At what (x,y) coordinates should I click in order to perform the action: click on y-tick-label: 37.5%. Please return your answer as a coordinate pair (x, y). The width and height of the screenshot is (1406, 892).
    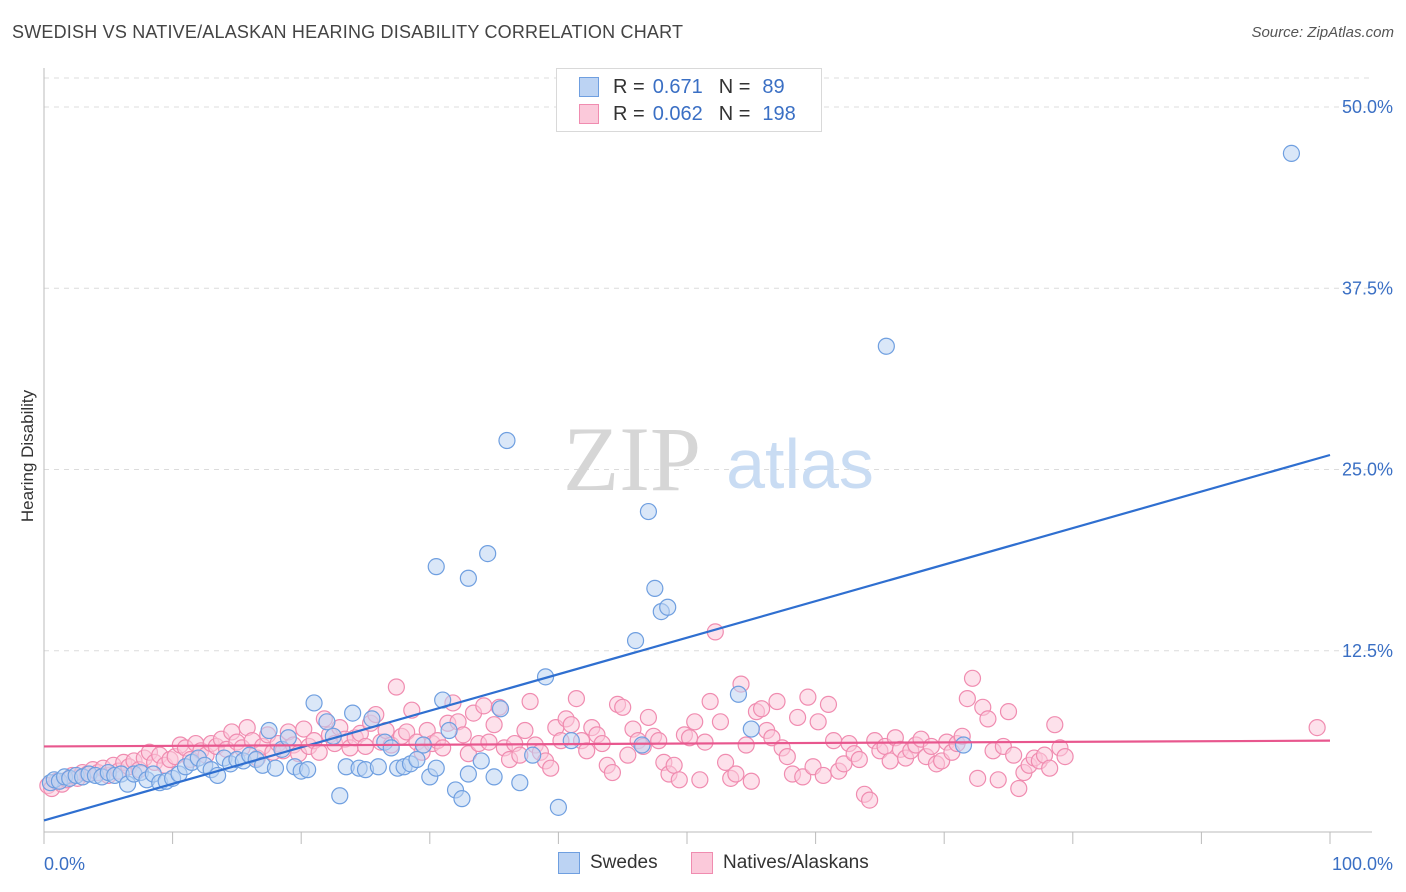
    Looking at the image, I should click on (1367, 288).